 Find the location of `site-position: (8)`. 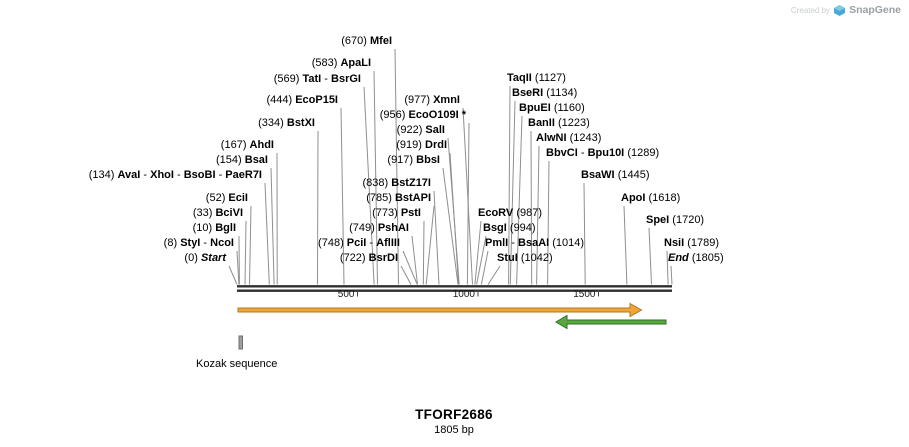

site-position: (8) is located at coordinates (170, 243).